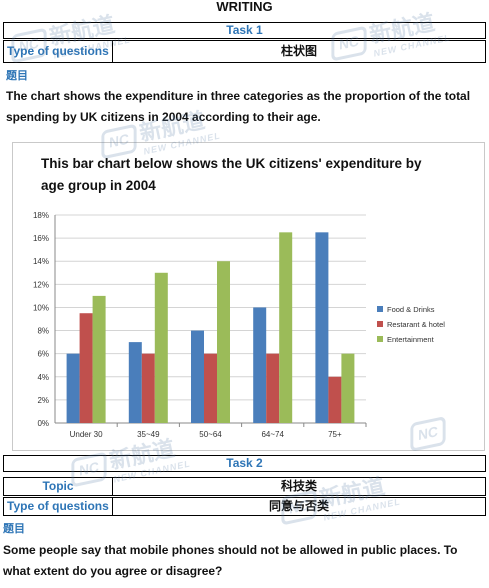  I want to click on legend-label: Food & Drinks, so click(411, 309).